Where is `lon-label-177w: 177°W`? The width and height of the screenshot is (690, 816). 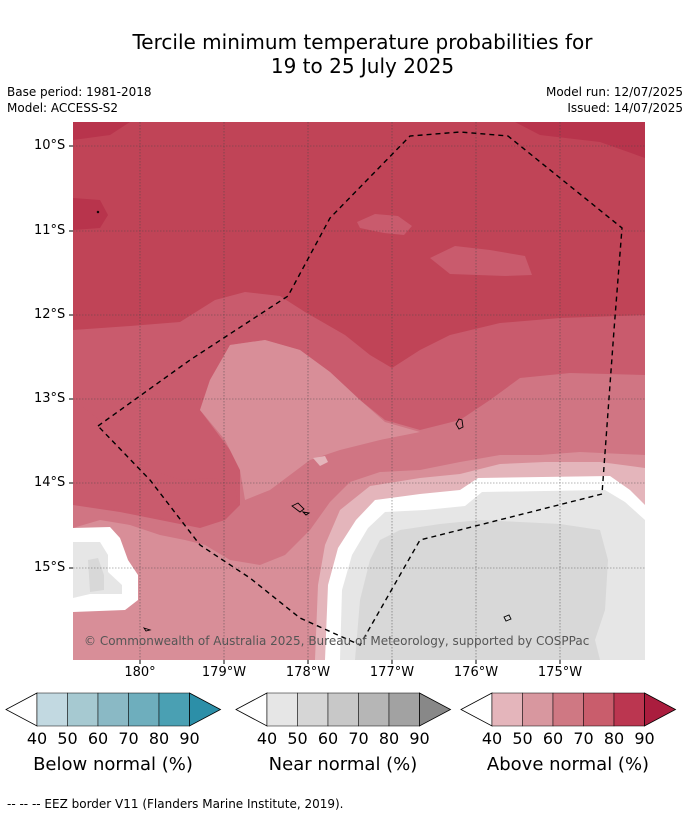
lon-label-177w: 177°W is located at coordinates (392, 672).